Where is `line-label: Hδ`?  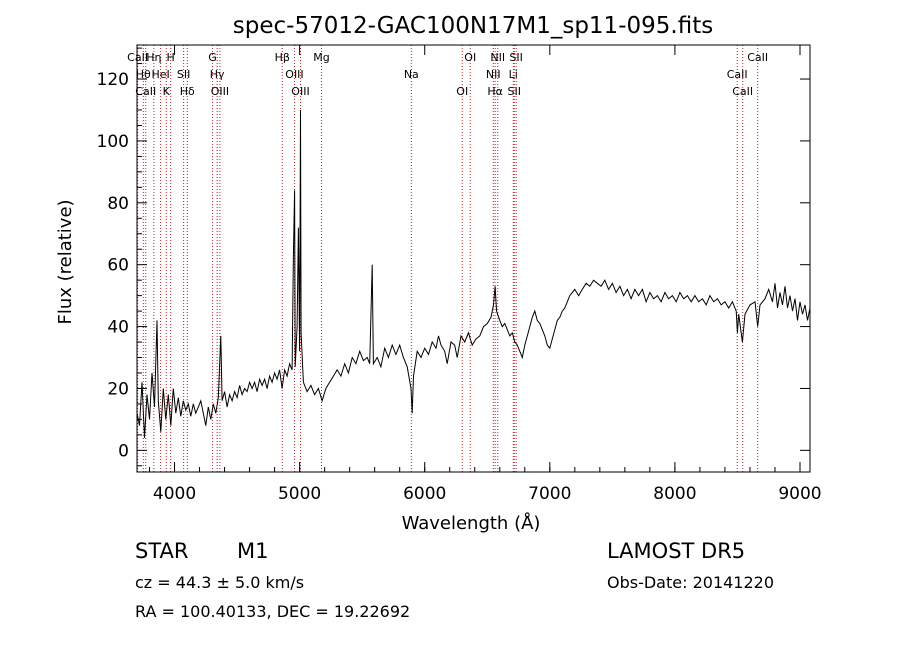
line-label: Hδ is located at coordinates (187, 91).